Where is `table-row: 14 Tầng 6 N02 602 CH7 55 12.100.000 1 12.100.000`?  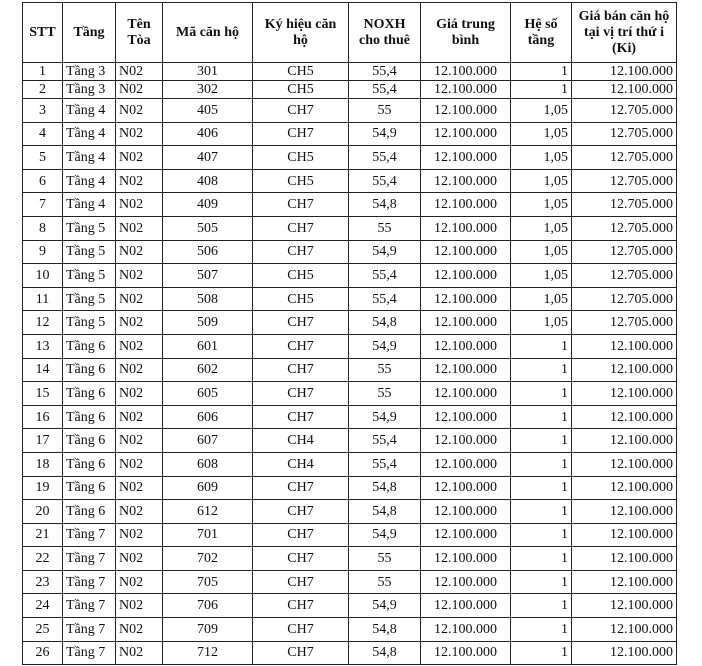
table-row: 14 Tầng 6 N02 602 CH7 55 12.100.000 1 12.100.000 is located at coordinates (349, 370).